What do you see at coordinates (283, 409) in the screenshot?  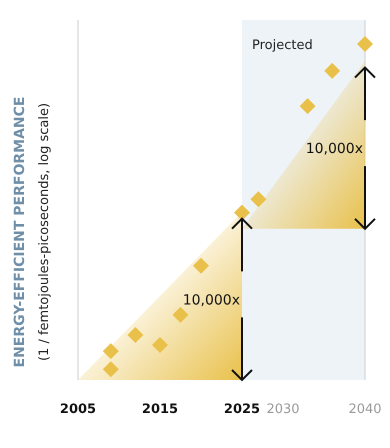 I see `x-tick-label: 2030` at bounding box center [283, 409].